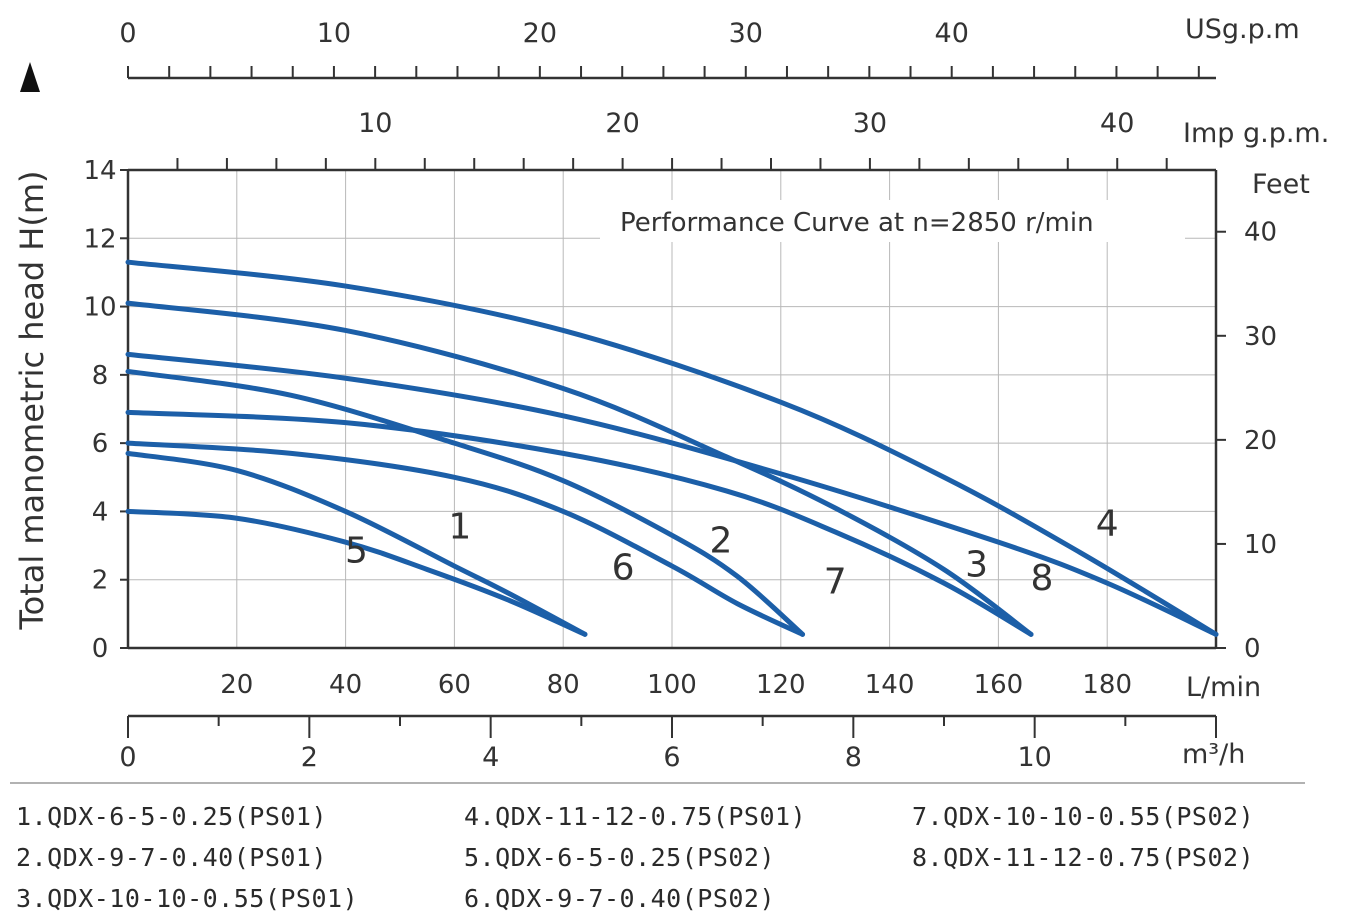 The width and height of the screenshot is (1362, 920). I want to click on feet-axis-label: Feet, so click(1281, 184).